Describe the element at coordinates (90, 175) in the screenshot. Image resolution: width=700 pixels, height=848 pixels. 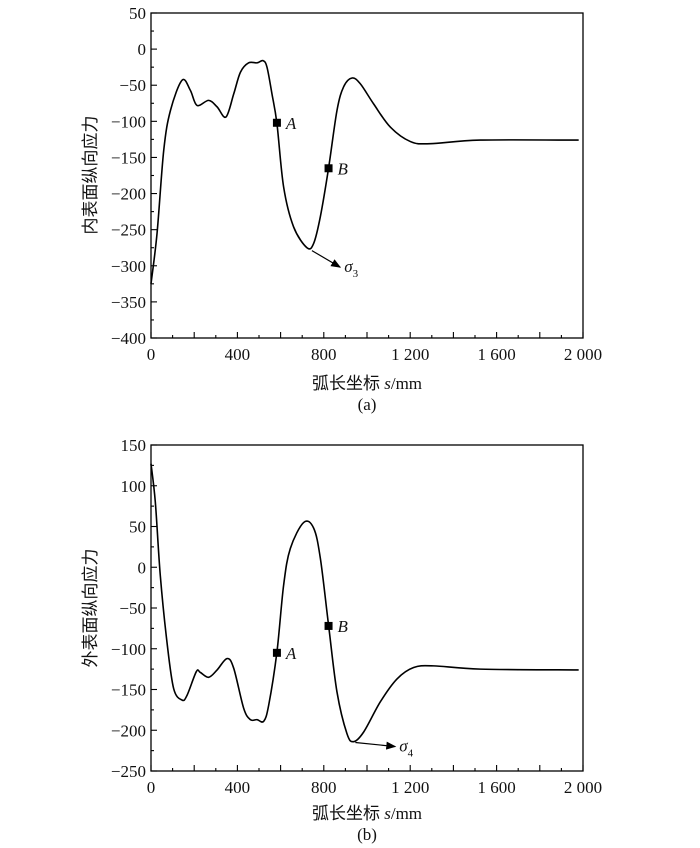
I see `y-axis-title: 内表面纵向应力` at that location.